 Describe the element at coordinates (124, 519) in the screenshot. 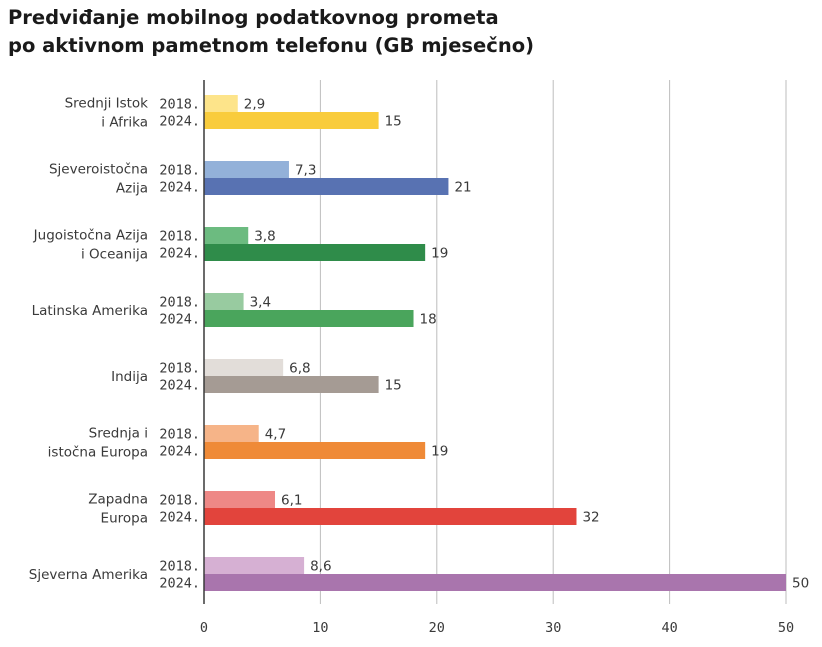

I see `category-label-6-1: Europa` at that location.